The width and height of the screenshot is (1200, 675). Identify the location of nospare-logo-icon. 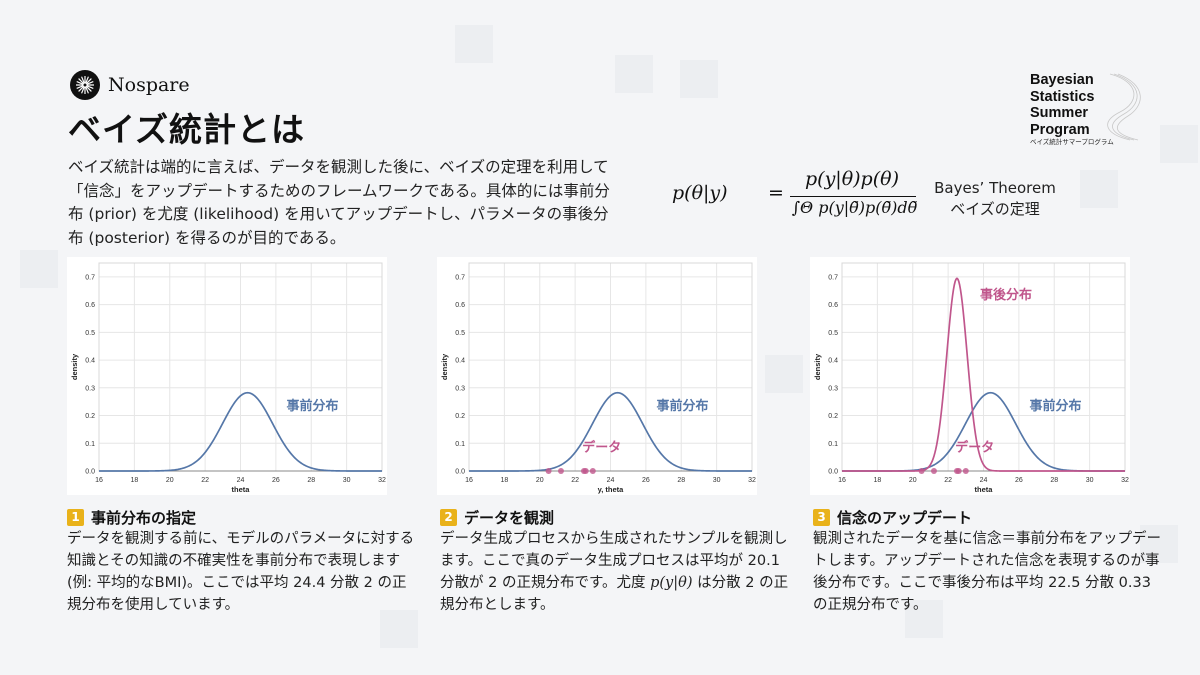
(85, 85).